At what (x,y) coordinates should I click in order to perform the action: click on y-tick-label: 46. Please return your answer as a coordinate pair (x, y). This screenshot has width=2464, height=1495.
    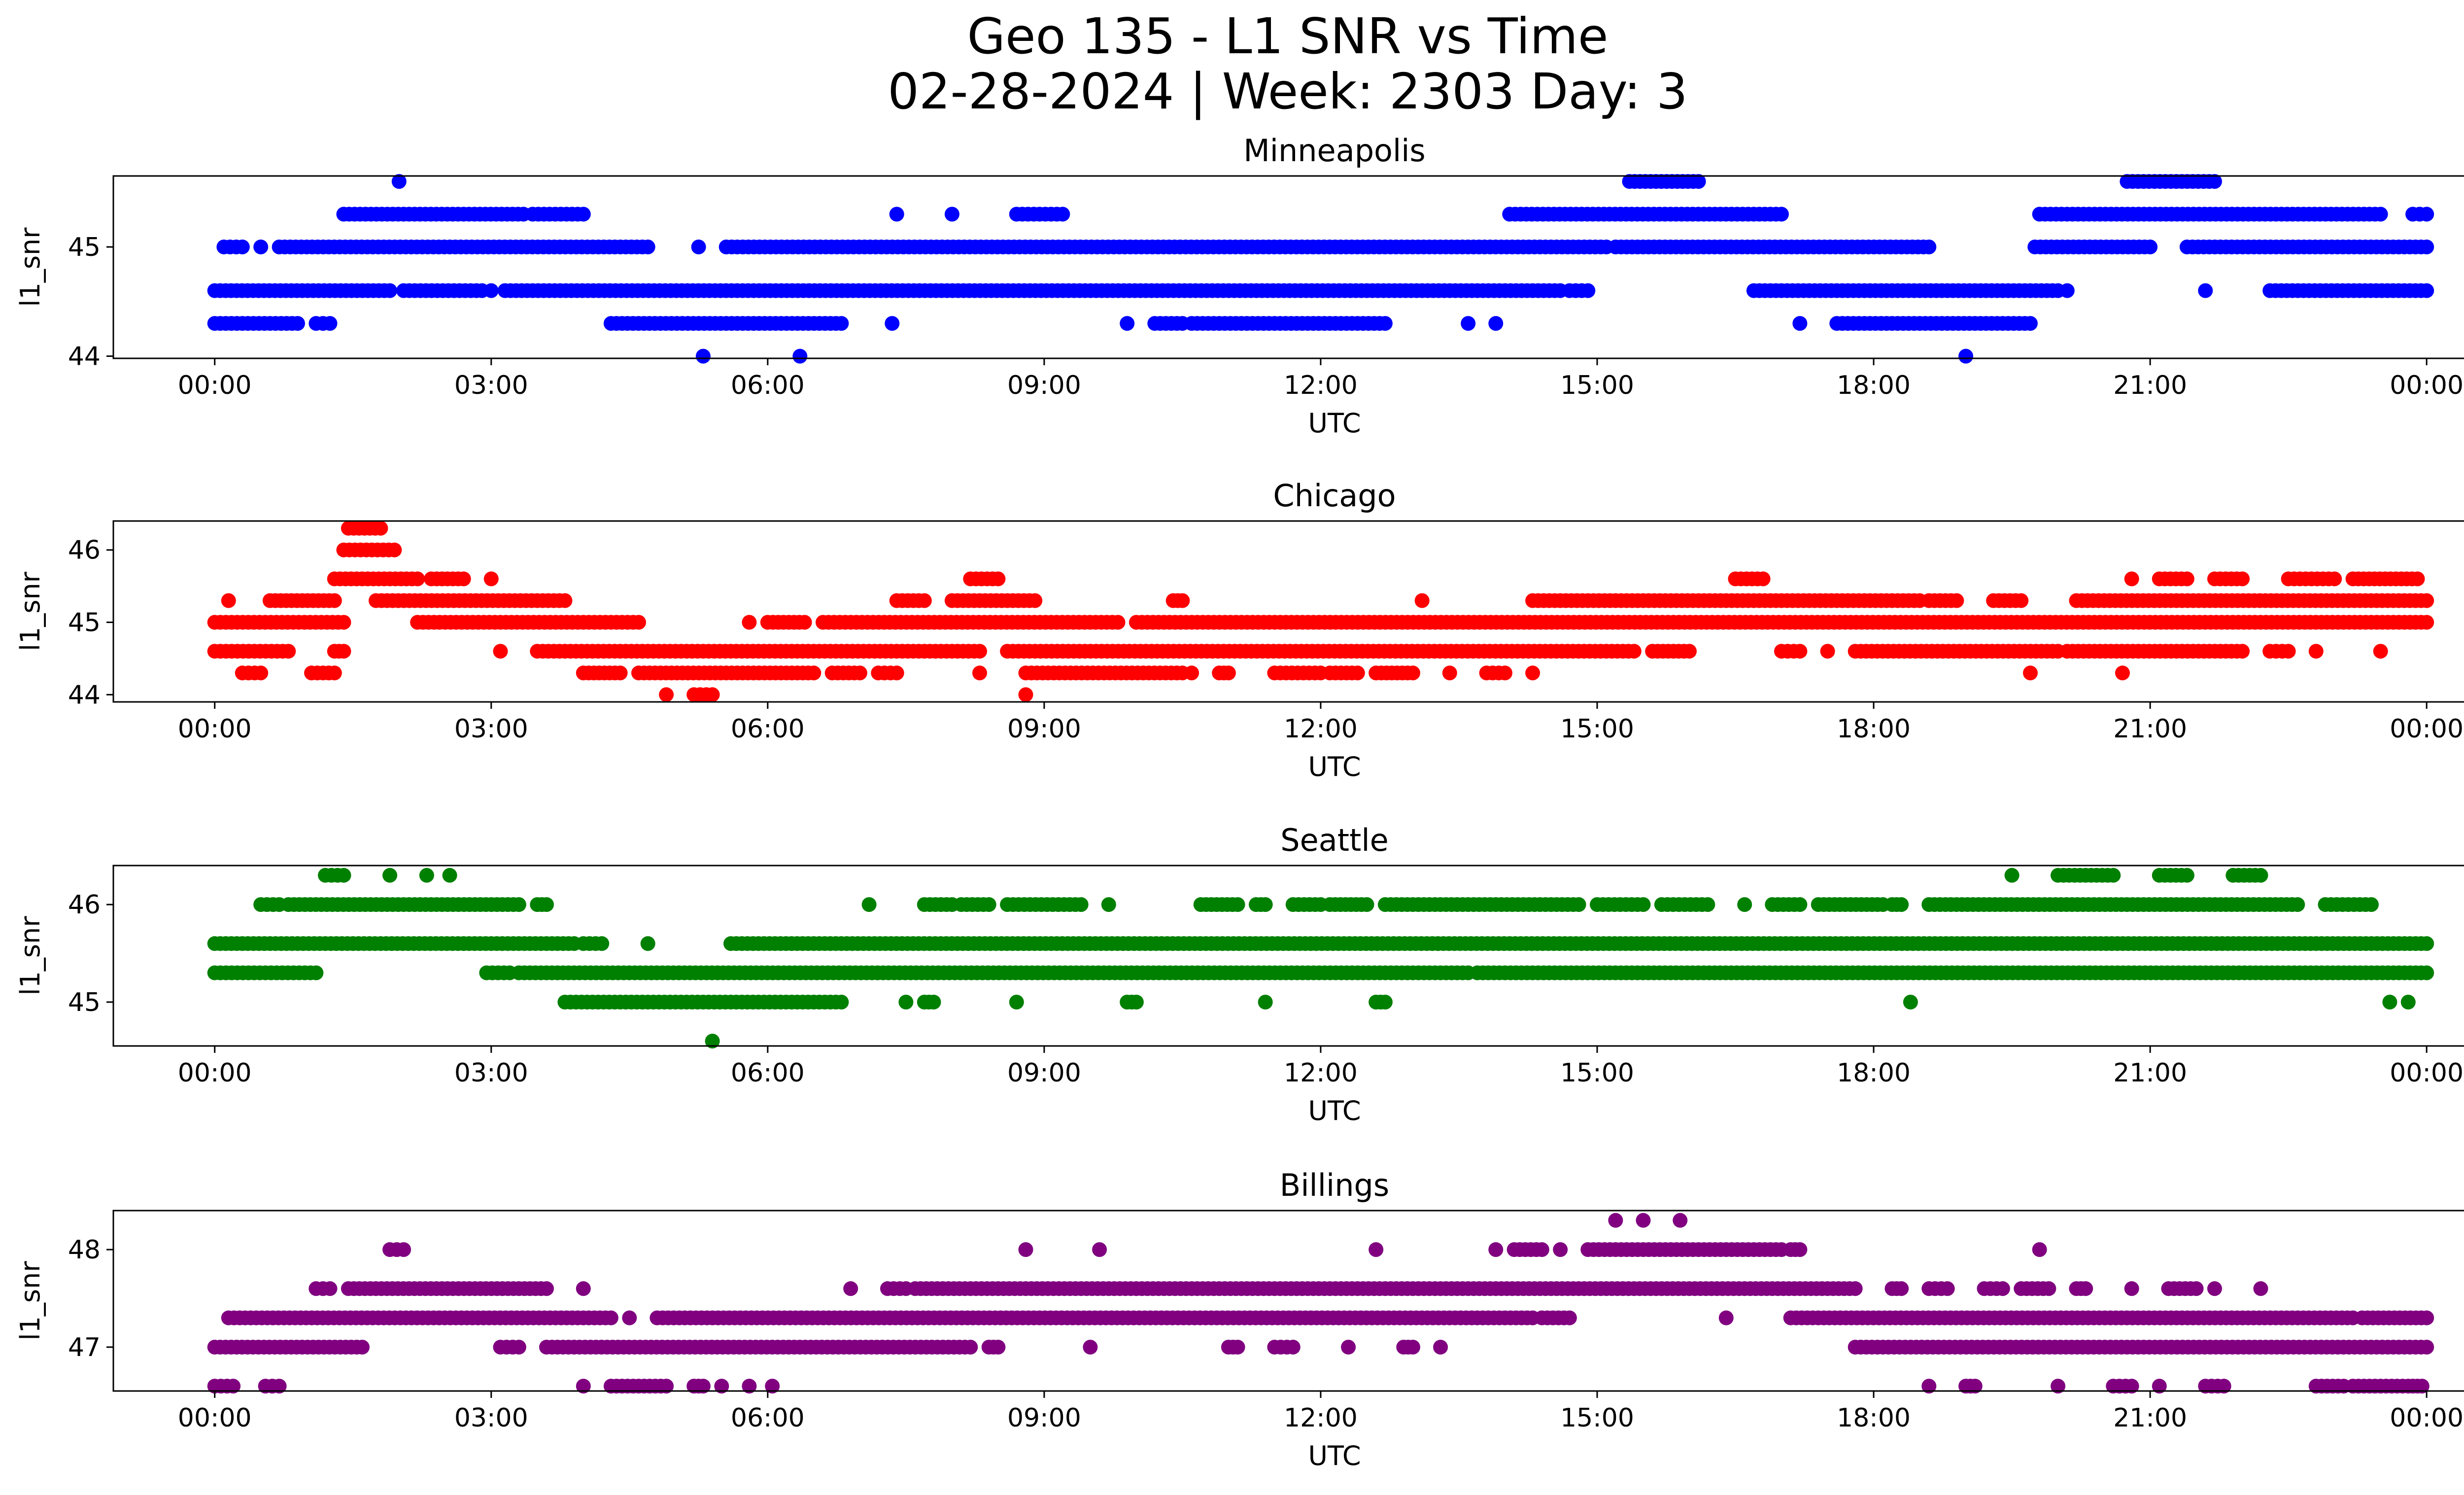
    Looking at the image, I should click on (84, 550).